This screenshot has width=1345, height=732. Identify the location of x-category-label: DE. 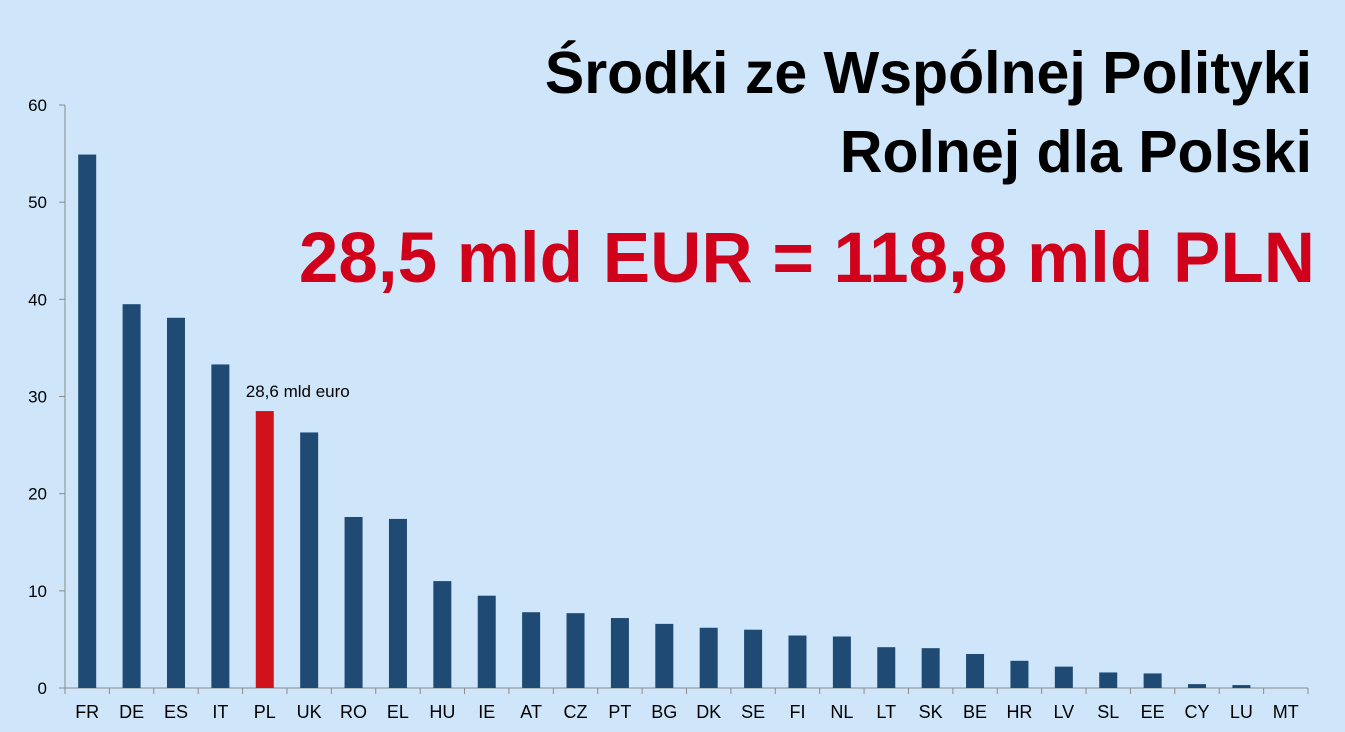
(131, 712).